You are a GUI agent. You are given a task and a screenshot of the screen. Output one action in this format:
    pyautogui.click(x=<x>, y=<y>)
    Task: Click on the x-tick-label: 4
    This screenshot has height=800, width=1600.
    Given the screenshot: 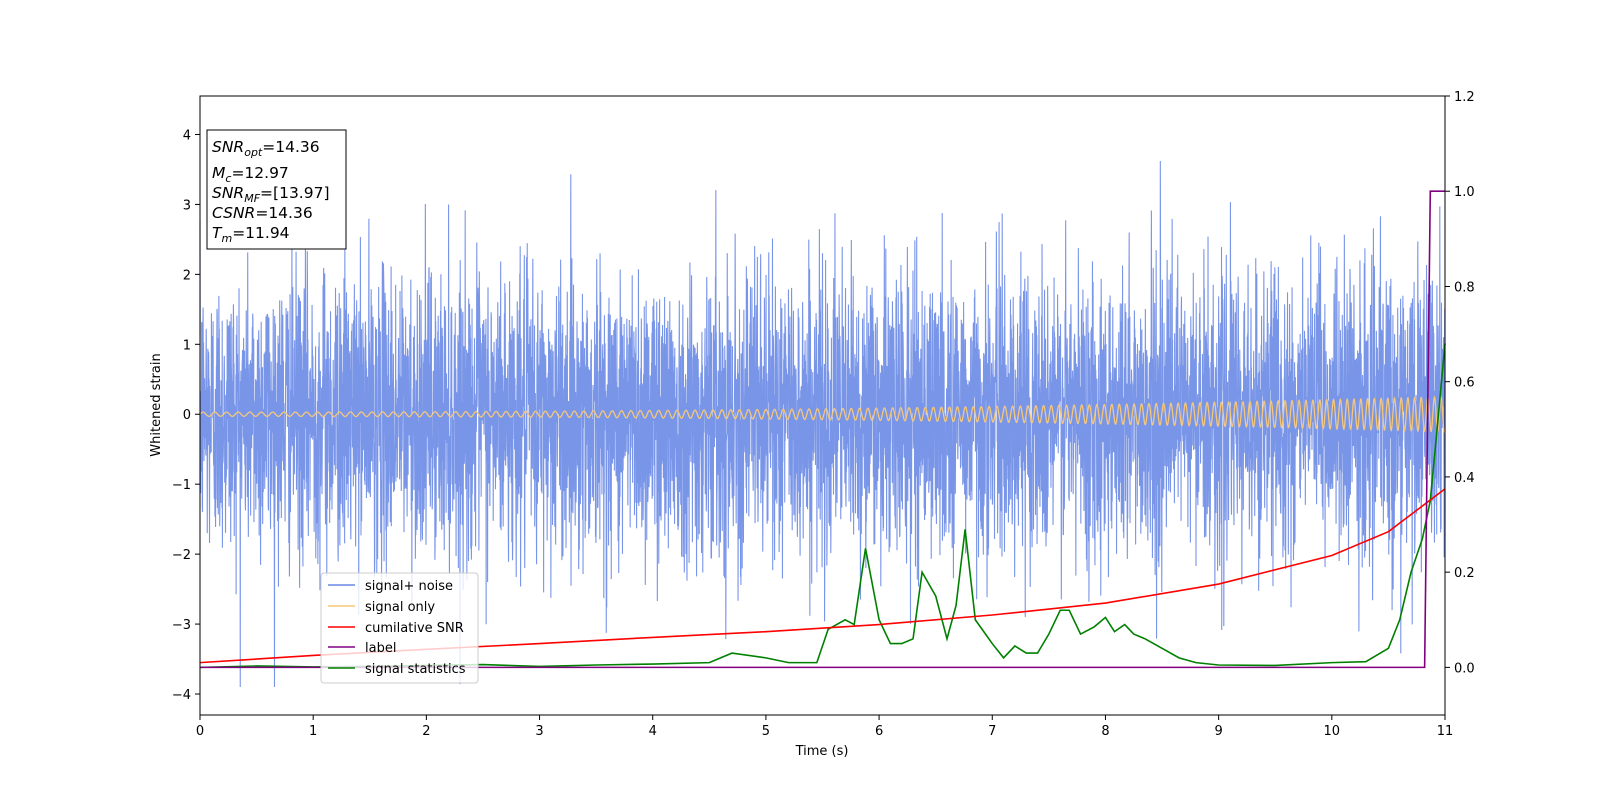 What is the action you would take?
    pyautogui.click(x=653, y=731)
    